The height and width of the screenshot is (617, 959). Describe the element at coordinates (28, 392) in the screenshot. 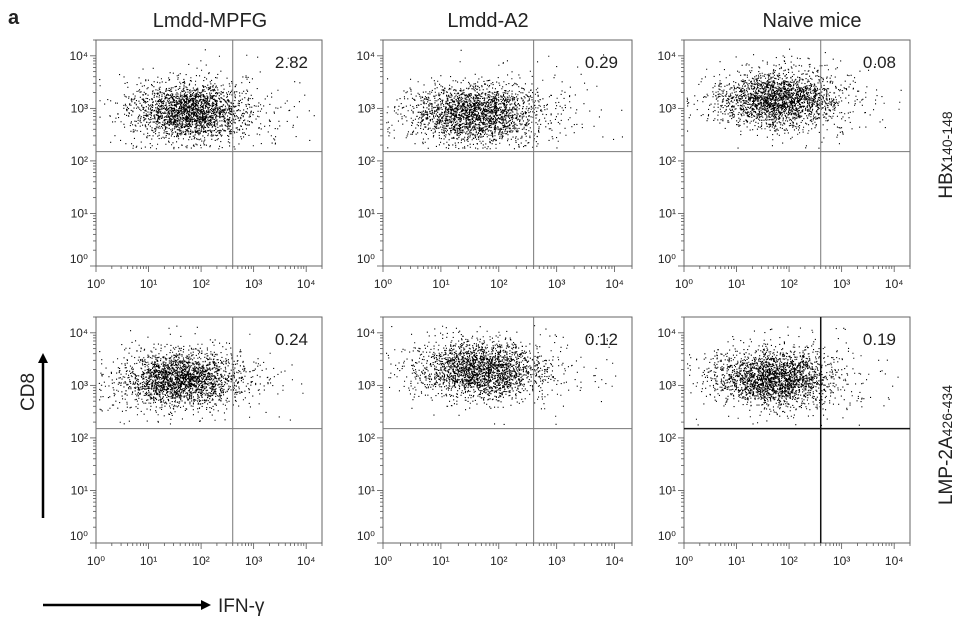

I see `y-axis-title: CD8` at that location.